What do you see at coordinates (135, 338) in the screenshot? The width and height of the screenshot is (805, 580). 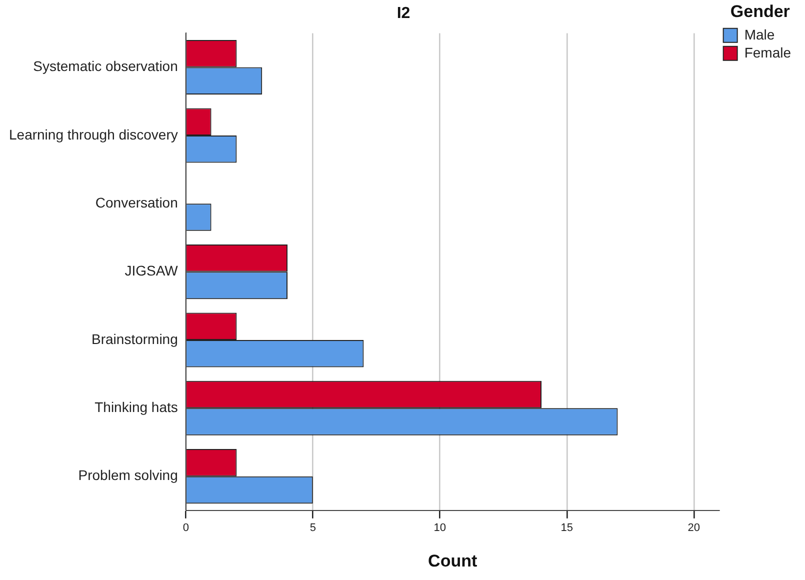 I see `y-tick-label: Brainstorming` at bounding box center [135, 338].